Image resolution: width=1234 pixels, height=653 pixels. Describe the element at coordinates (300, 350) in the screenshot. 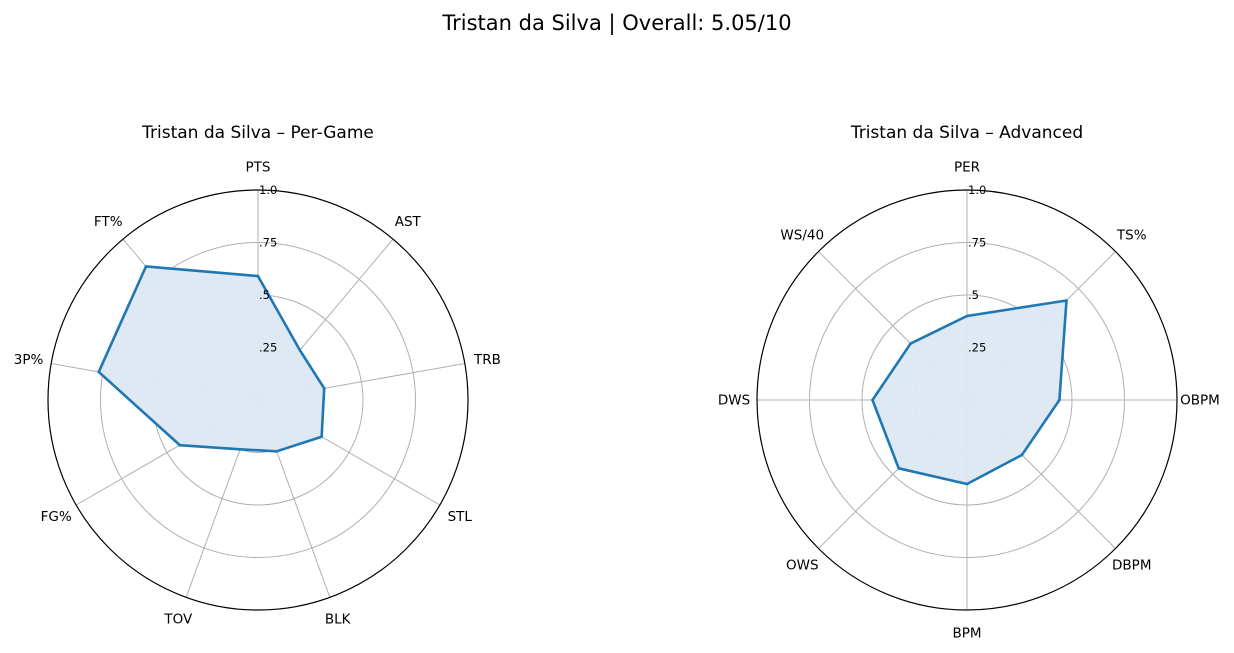

I see `data-point-ast` at that location.